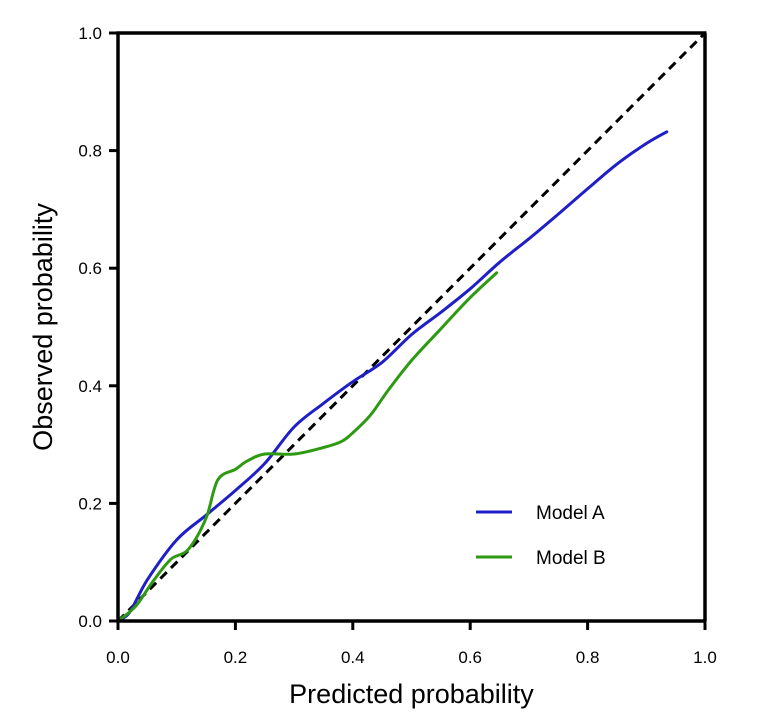 The width and height of the screenshot is (759, 728). What do you see at coordinates (470, 657) in the screenshot?
I see `x-tick-label: 0.6` at bounding box center [470, 657].